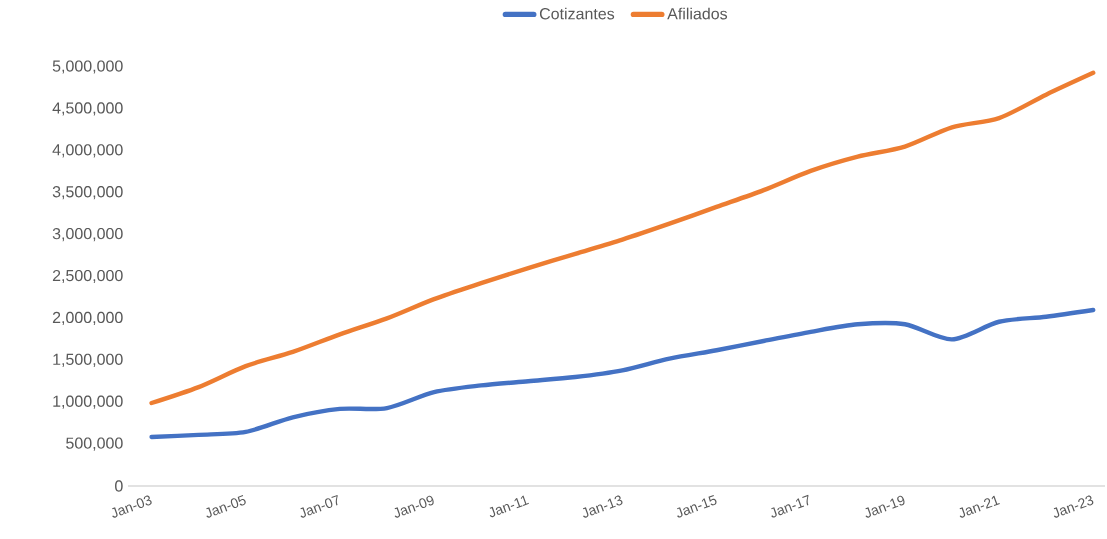  I want to click on x-tick-label: Jan-23, so click(1073, 506).